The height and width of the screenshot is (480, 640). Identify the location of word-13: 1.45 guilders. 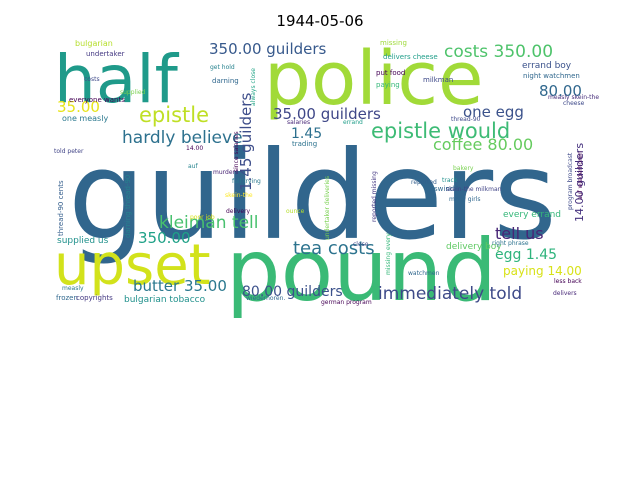
(246, 142).